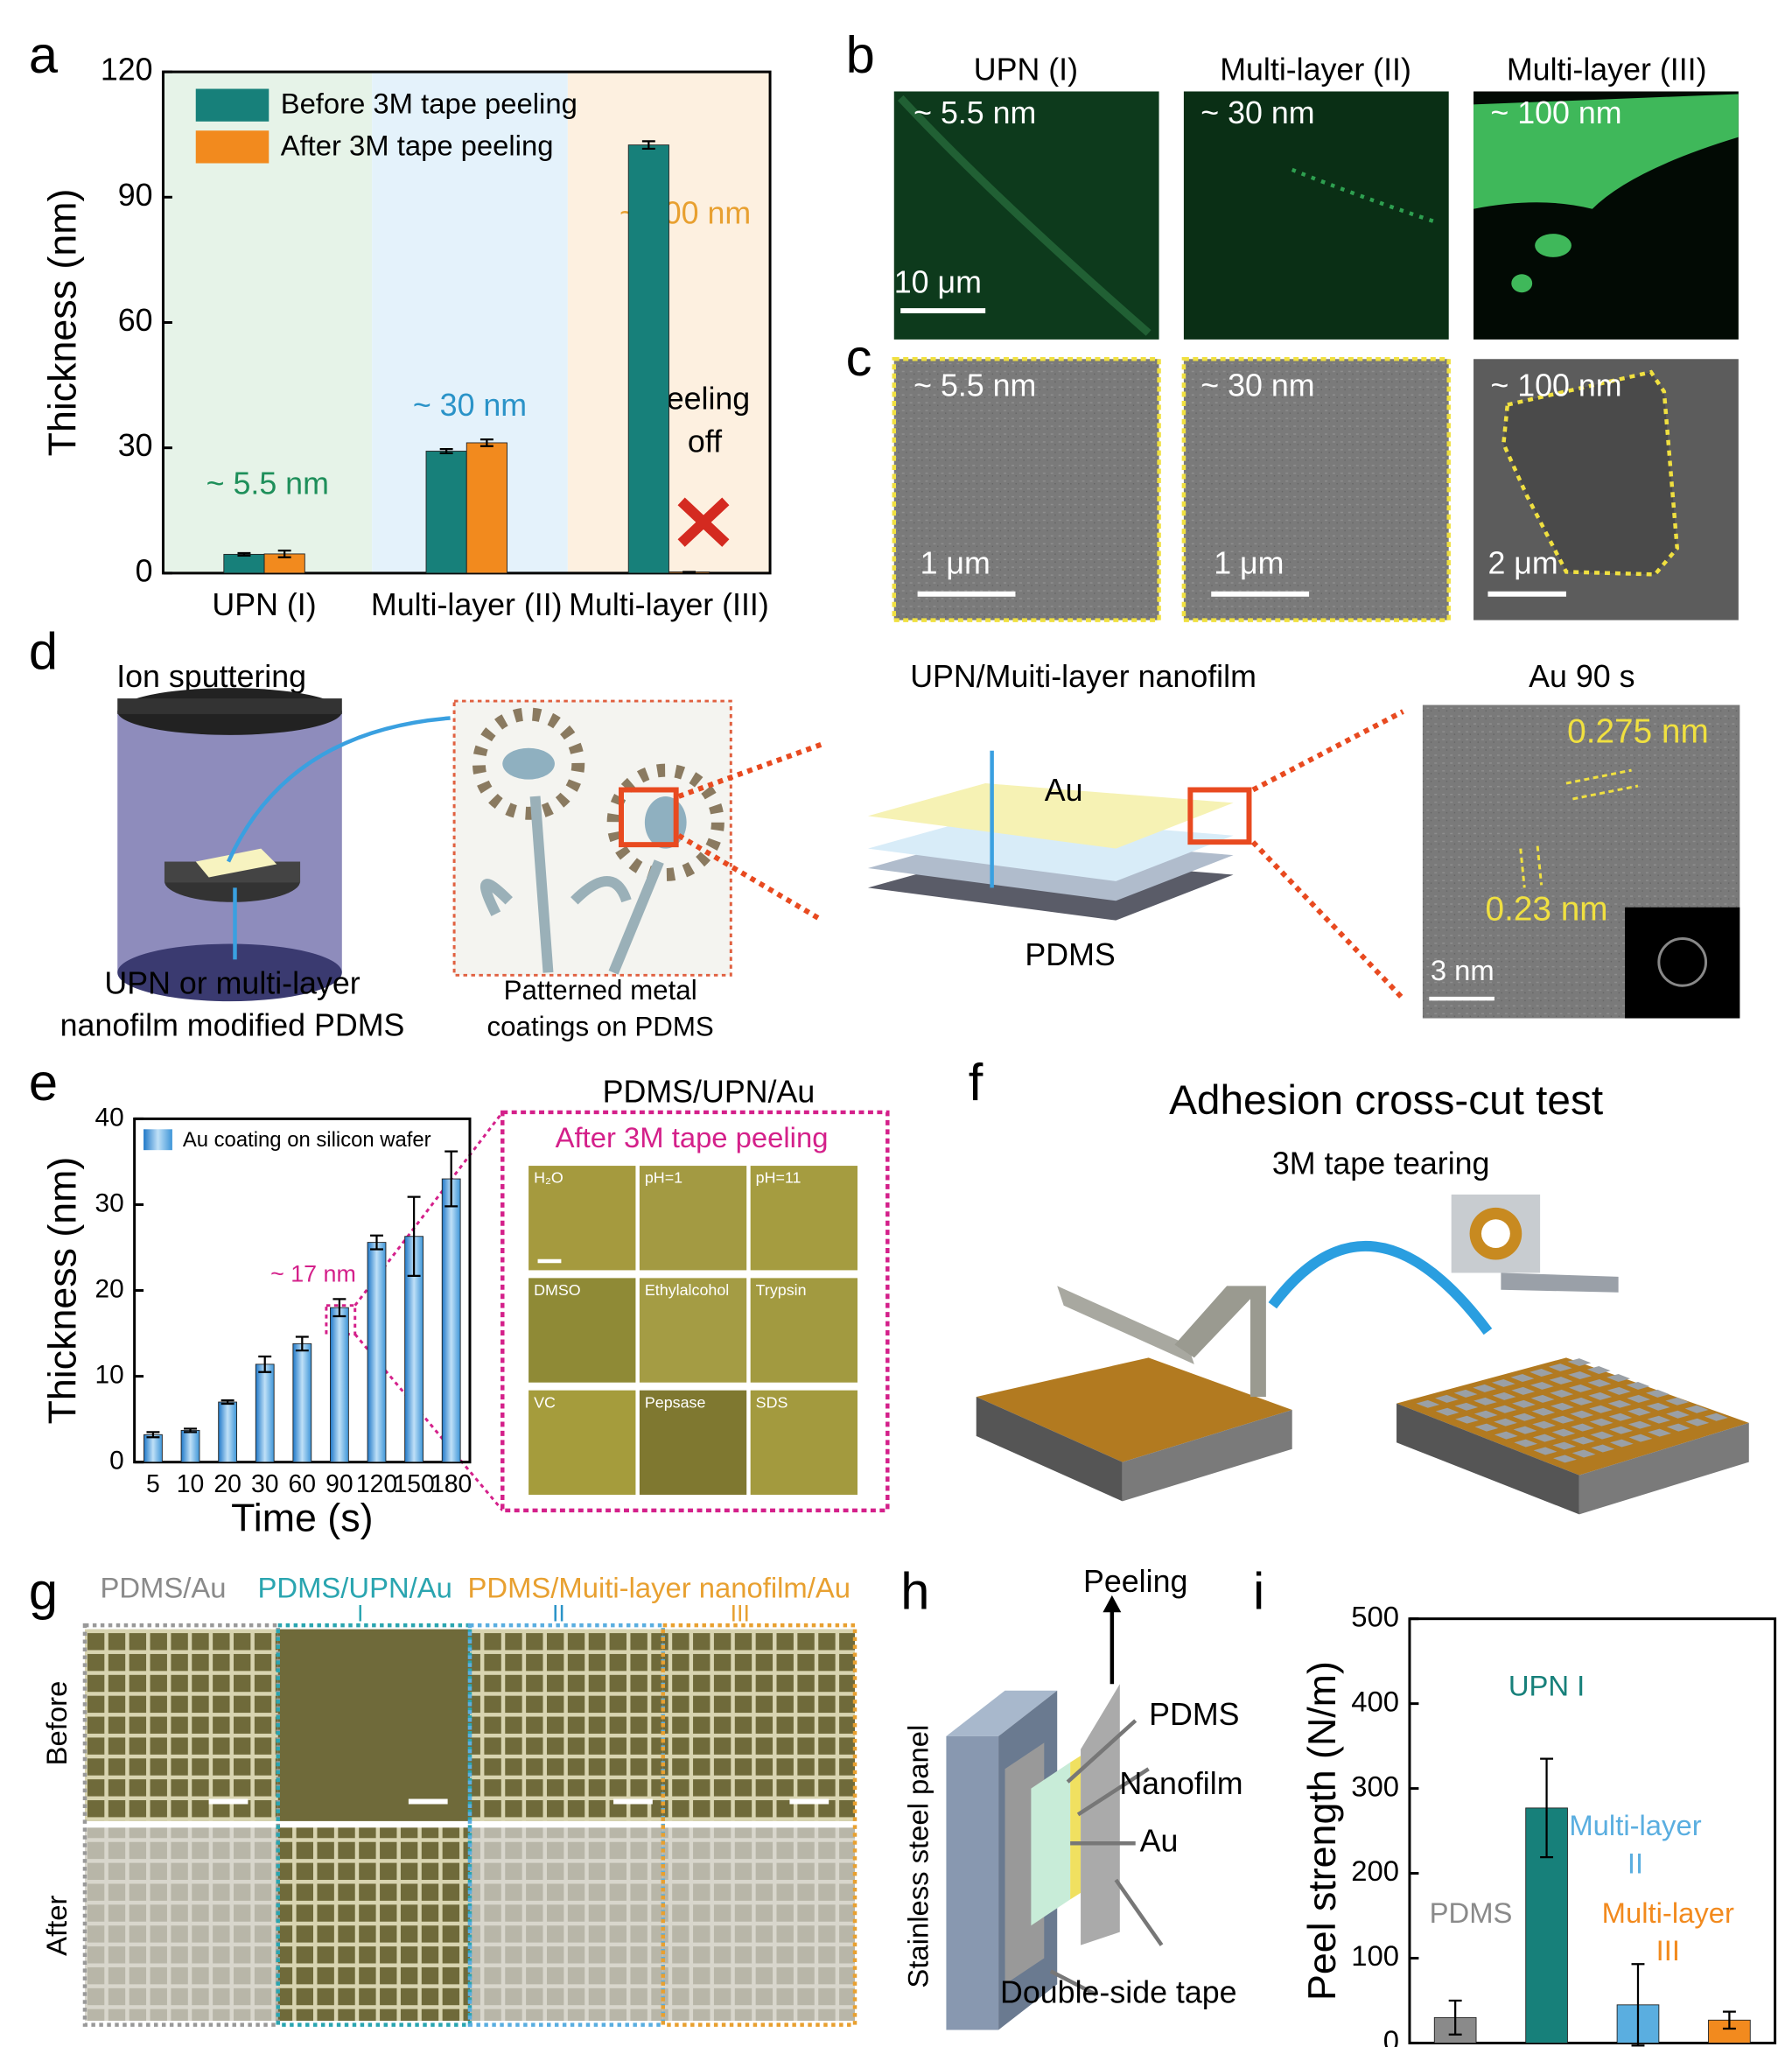 Image resolution: width=1792 pixels, height=2047 pixels. What do you see at coordinates (470, 406) in the screenshot?
I see `annotation: ~ 30 nm` at bounding box center [470, 406].